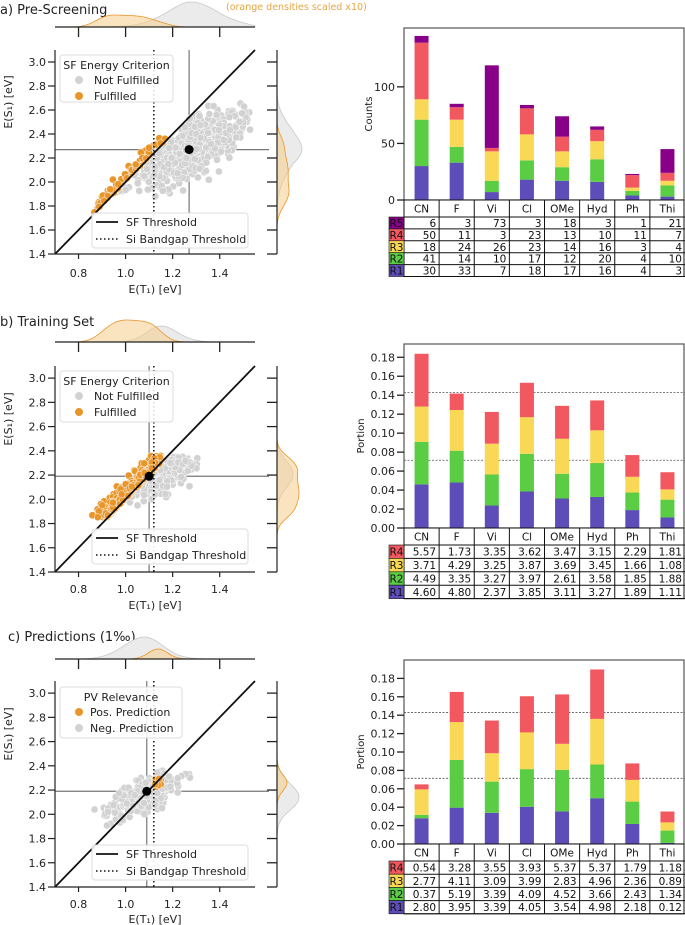 Image resolution: width=685 pixels, height=925 pixels. I want to click on table-cell: 1.79, so click(634, 869).